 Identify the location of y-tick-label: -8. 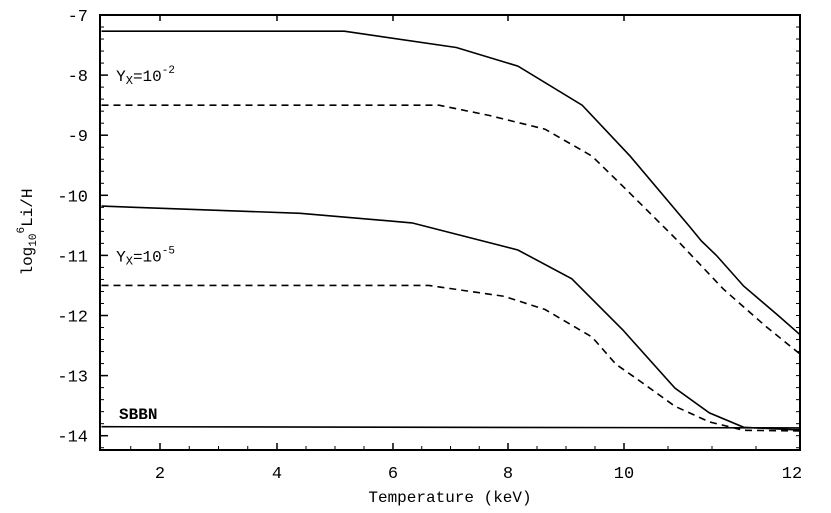
(78, 77).